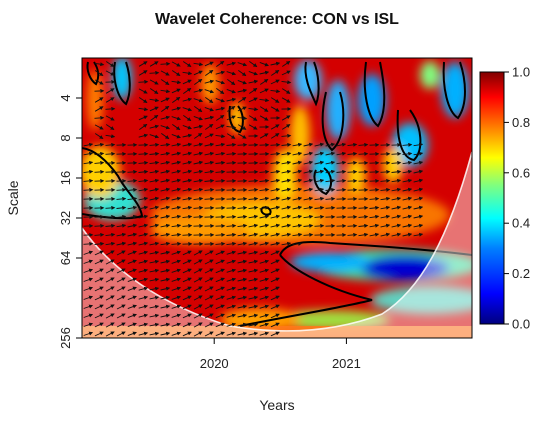 The width and height of the screenshot is (550, 425). I want to click on y-tick-label: 4, so click(65, 97).